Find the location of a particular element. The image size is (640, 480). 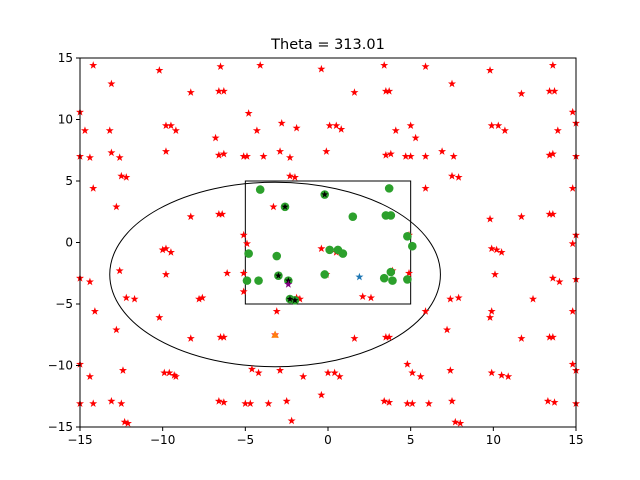

x-axis: −15 −10 −5 0 5 10 15 is located at coordinates (325, 437).